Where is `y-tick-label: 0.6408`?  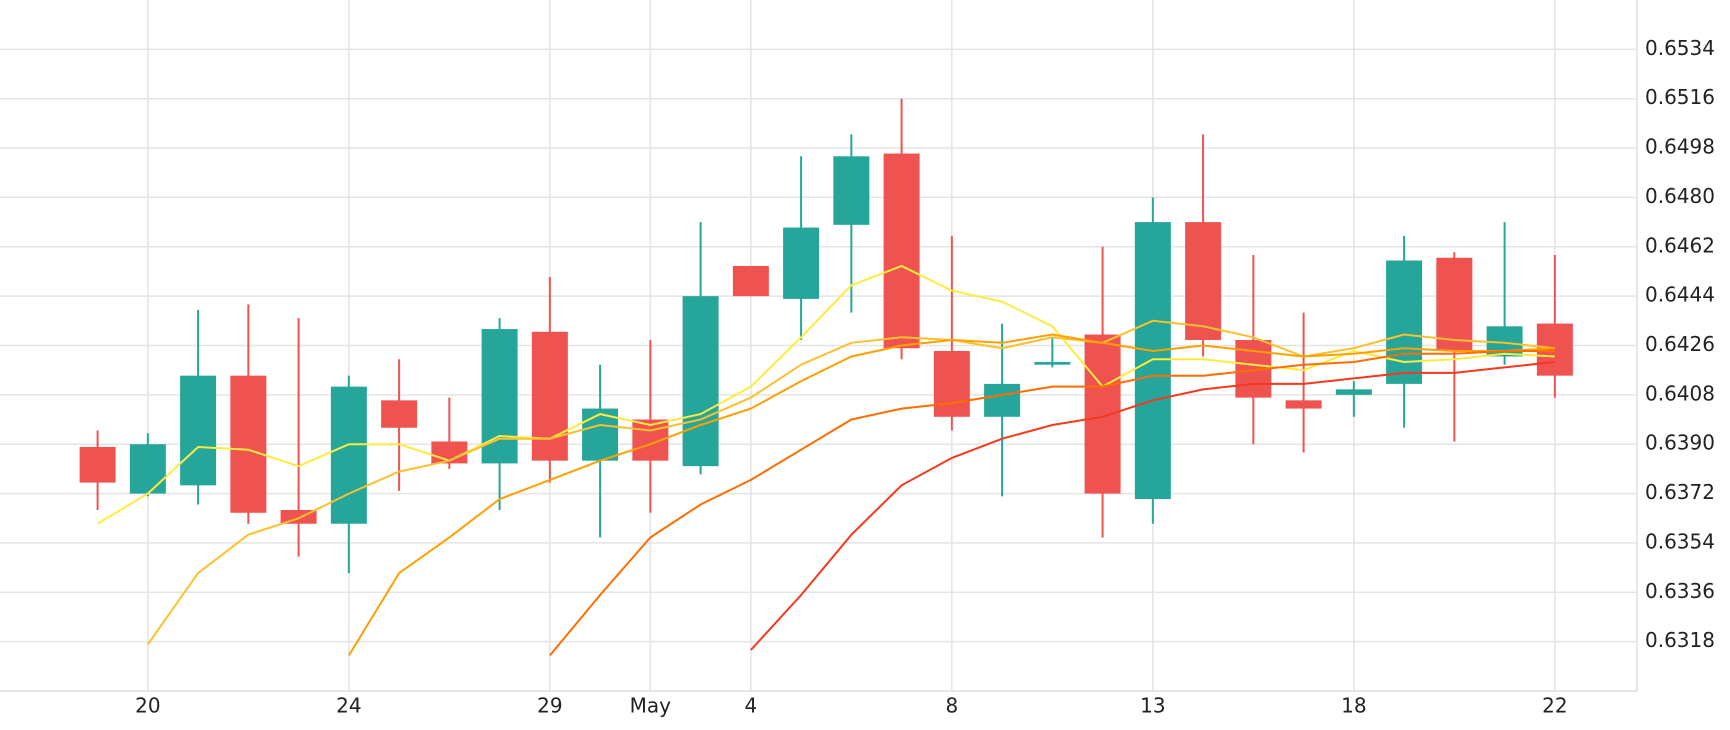
y-tick-label: 0.6408 is located at coordinates (1680, 393).